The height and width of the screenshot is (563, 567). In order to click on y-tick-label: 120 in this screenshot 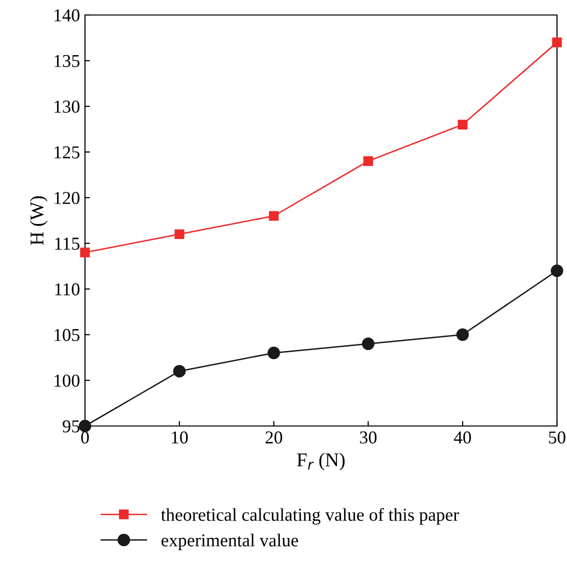, I will do `click(67, 198)`.